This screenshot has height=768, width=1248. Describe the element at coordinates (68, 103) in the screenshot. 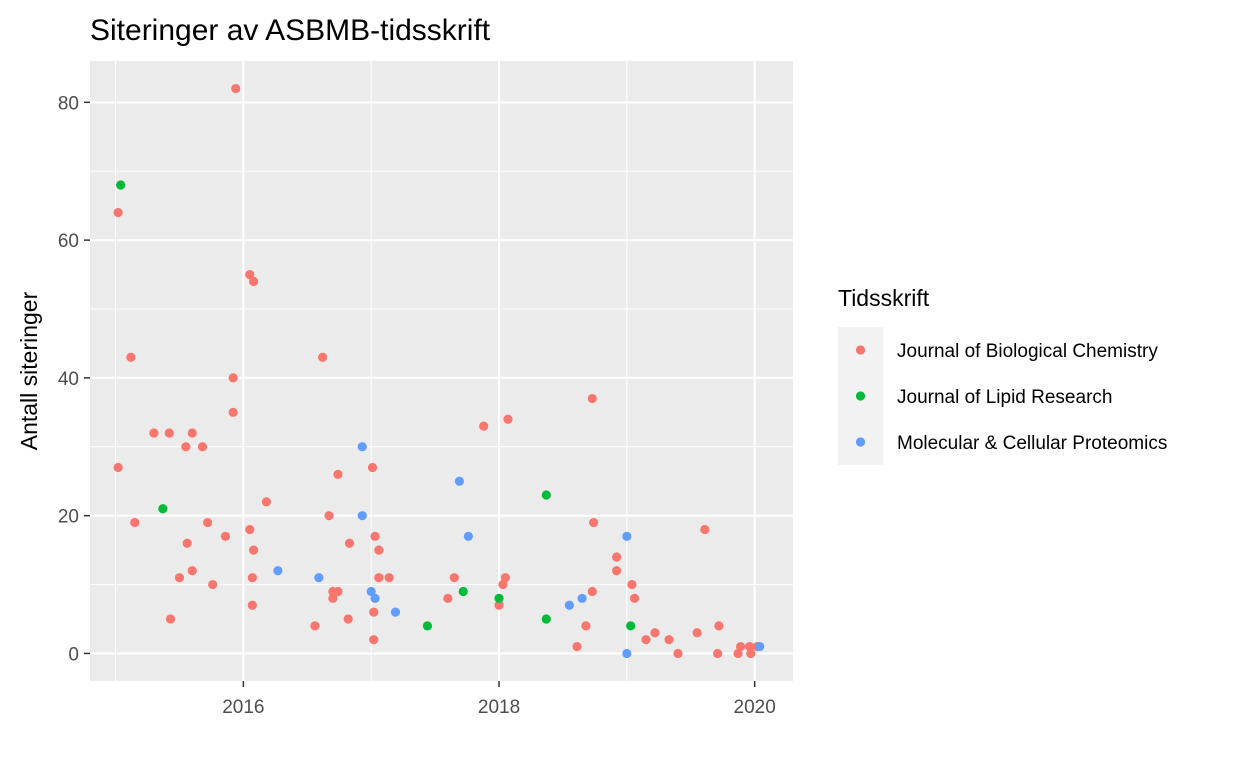

I see `y-tick-label: 80` at that location.